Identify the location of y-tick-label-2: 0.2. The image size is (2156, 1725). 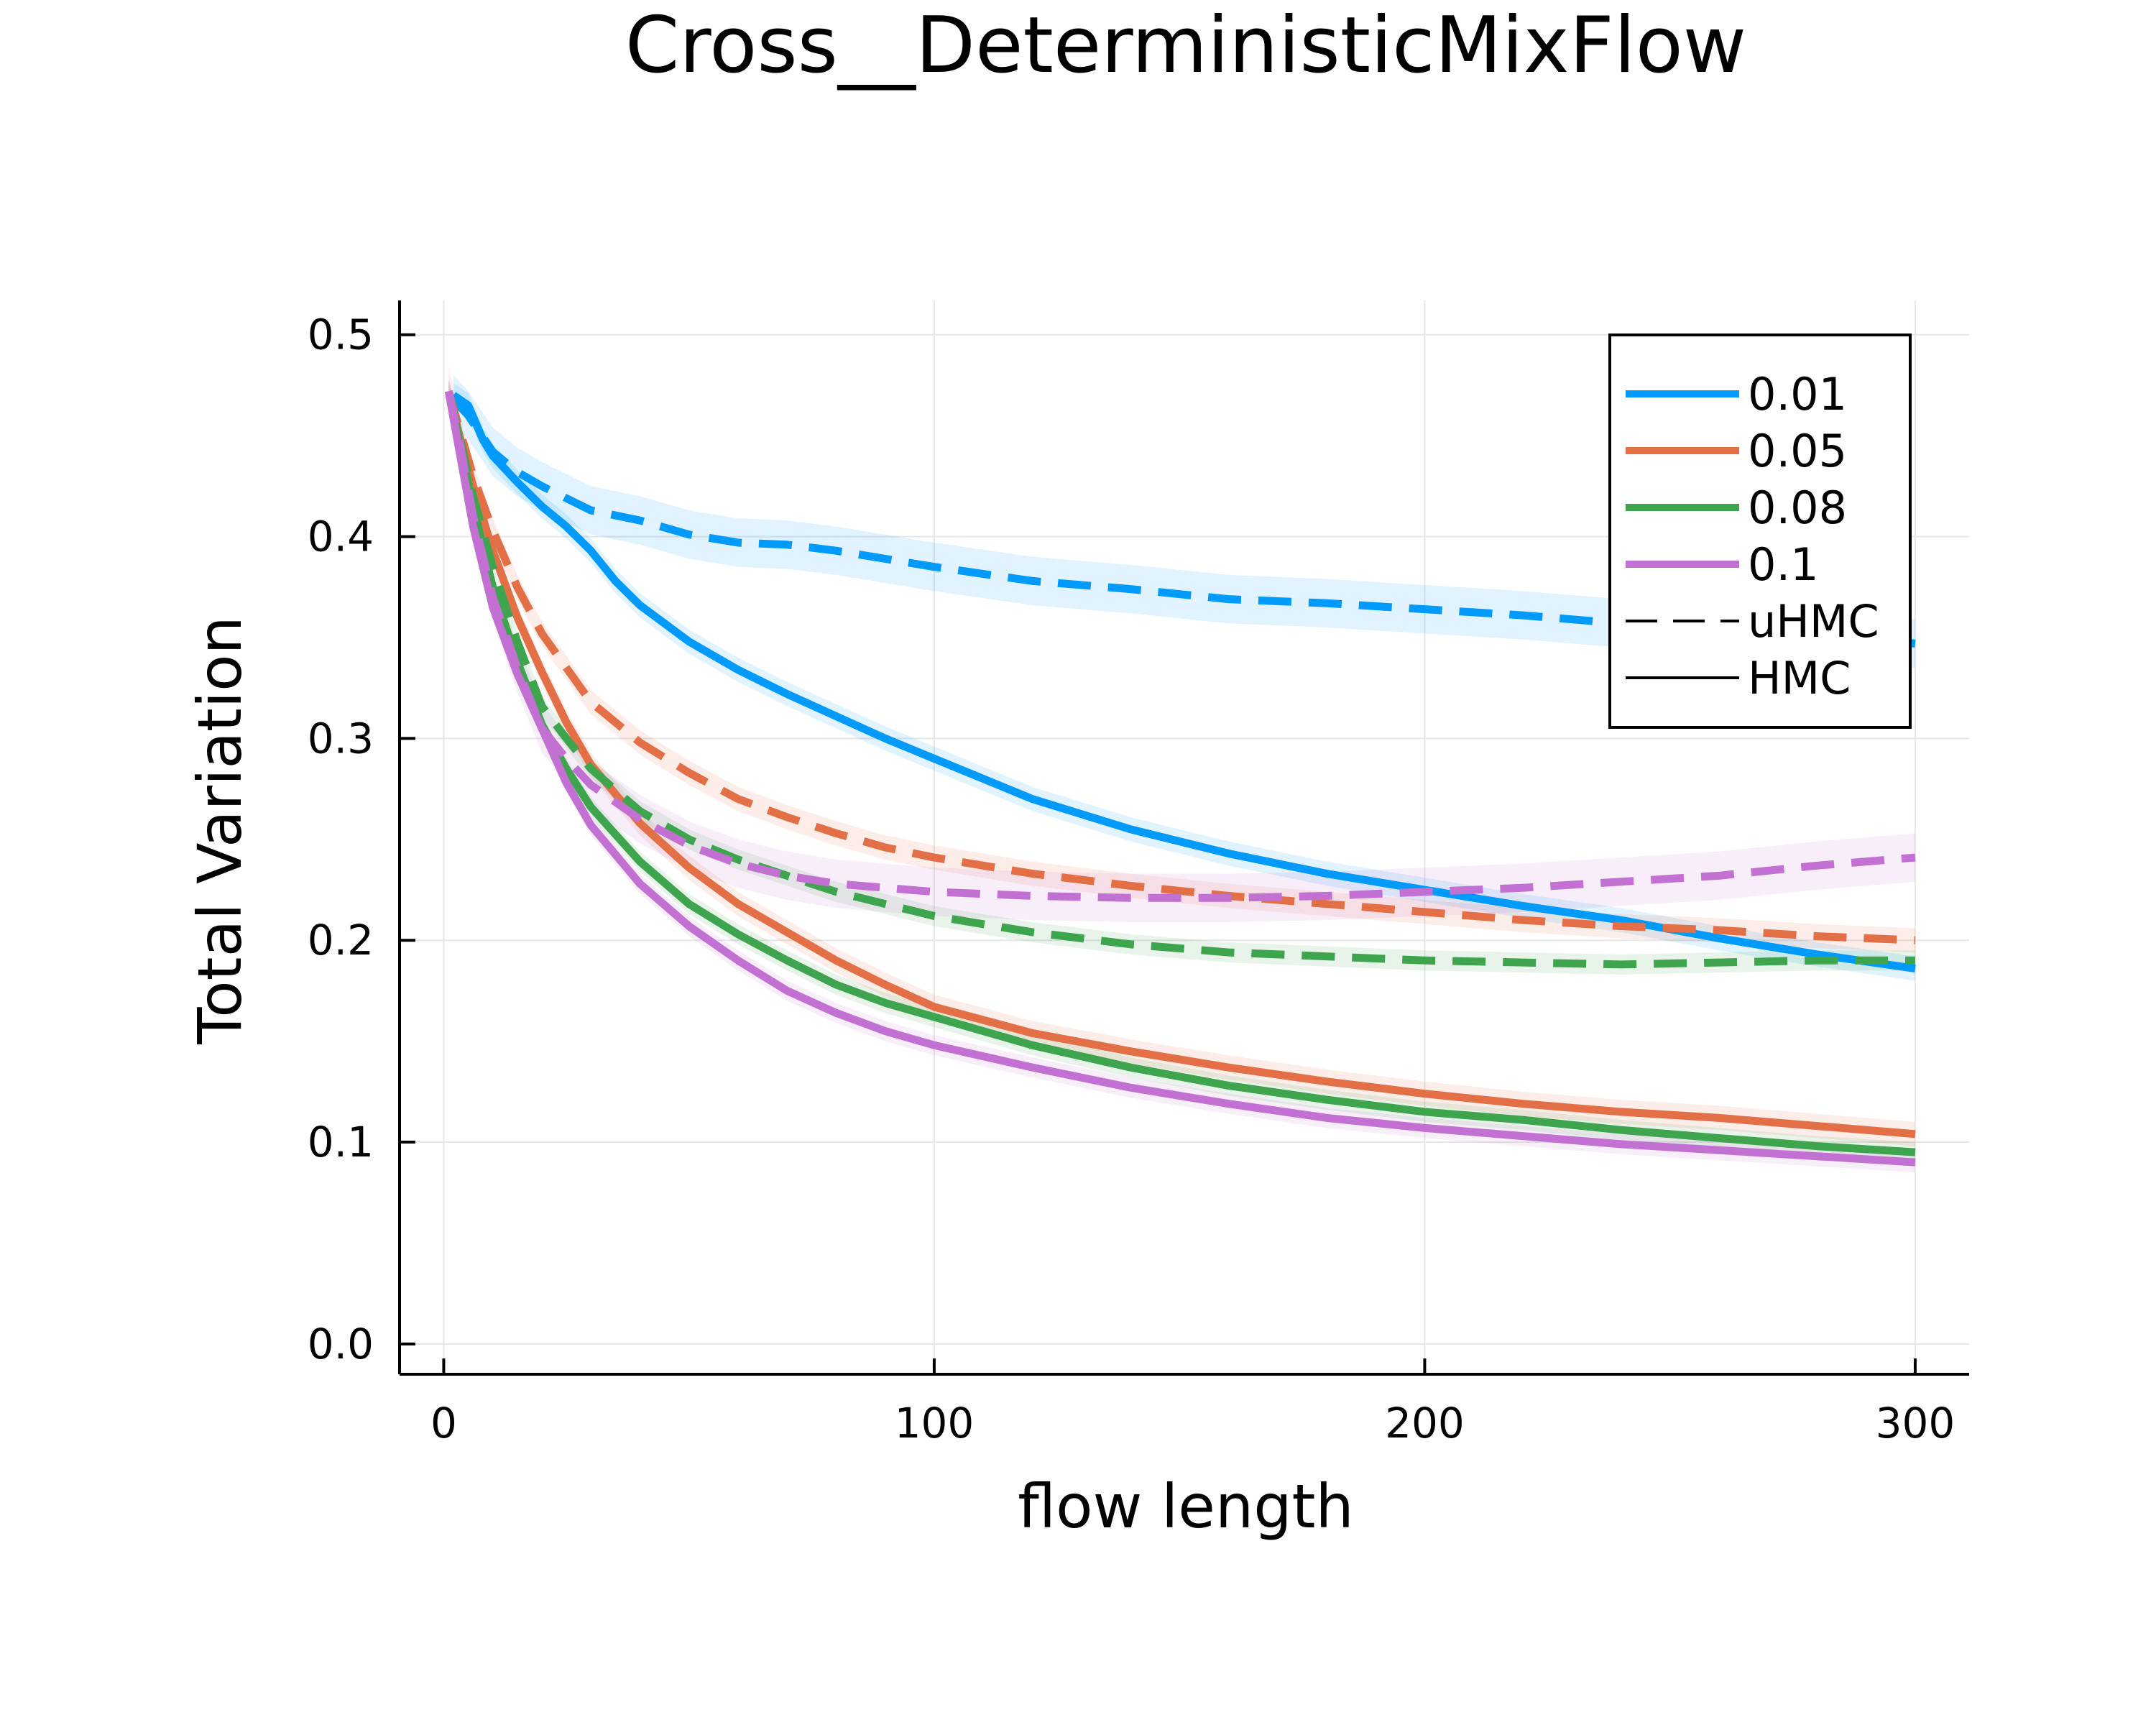
(341, 940).